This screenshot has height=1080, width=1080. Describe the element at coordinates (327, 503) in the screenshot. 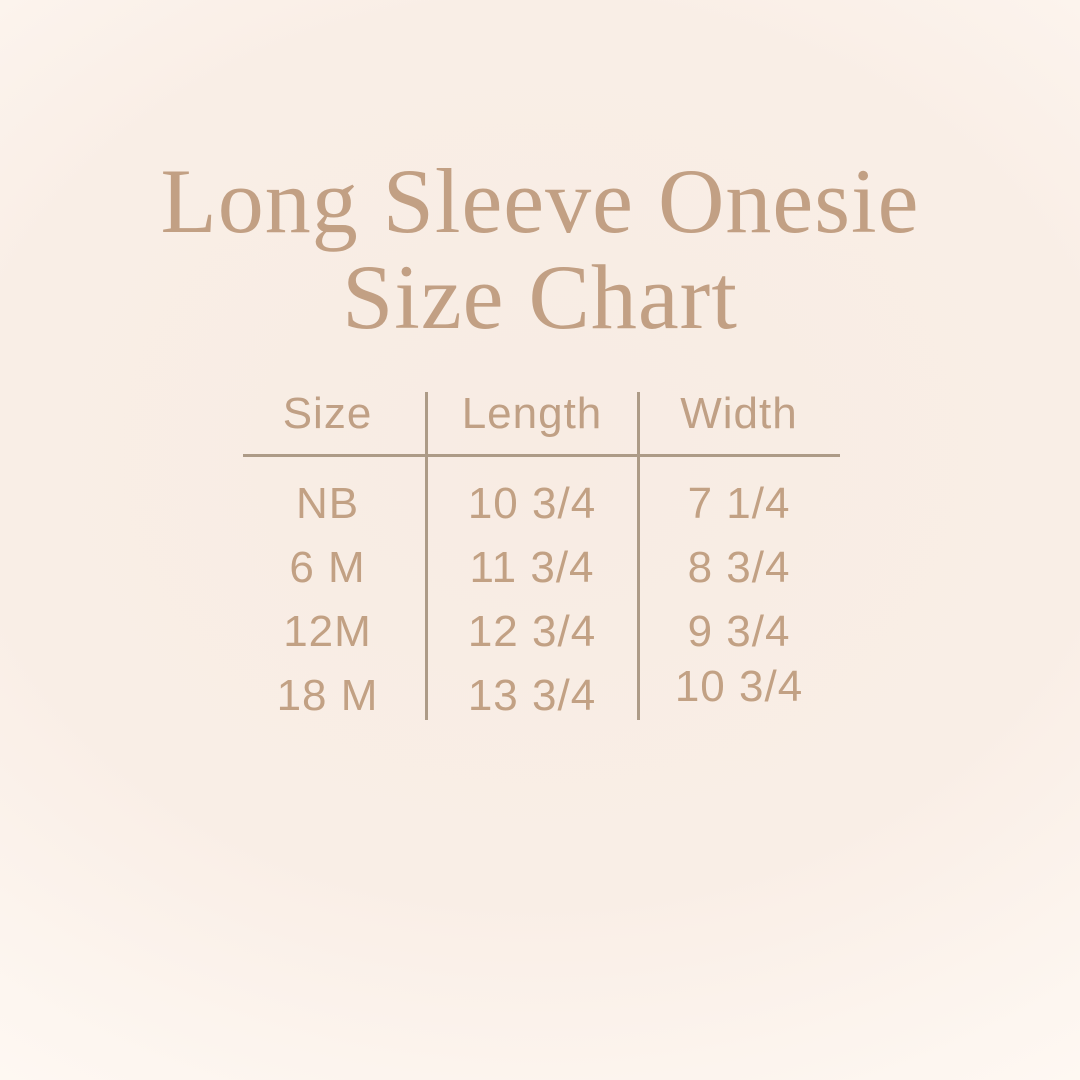

I see `table-cell-size-nb: NB` at that location.